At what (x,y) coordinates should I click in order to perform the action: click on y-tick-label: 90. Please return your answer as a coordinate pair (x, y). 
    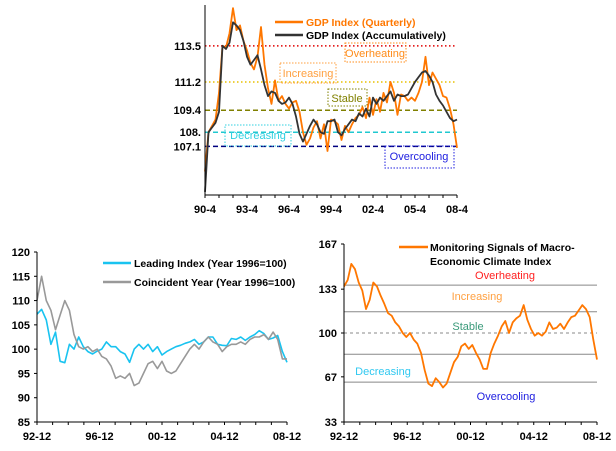
    Looking at the image, I should click on (24, 399).